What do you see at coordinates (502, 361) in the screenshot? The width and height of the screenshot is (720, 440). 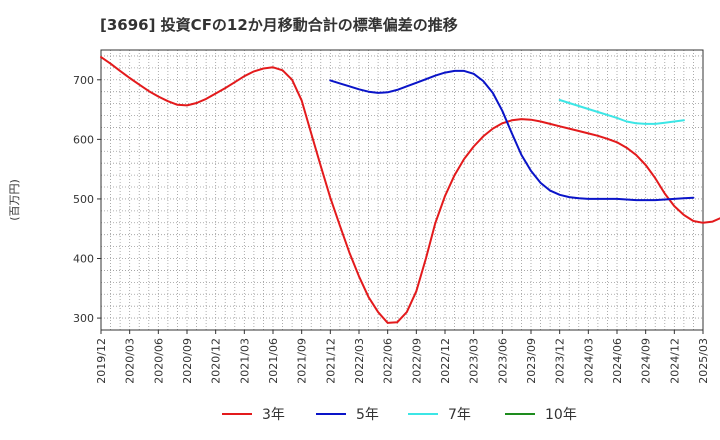 I see `x-tick-label: 2023/06` at bounding box center [502, 361].